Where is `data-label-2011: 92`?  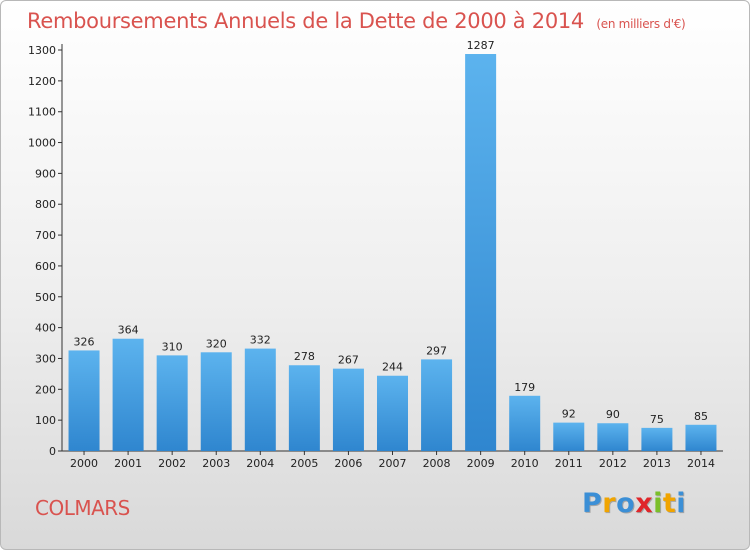
data-label-2011: 92 is located at coordinates (569, 414).